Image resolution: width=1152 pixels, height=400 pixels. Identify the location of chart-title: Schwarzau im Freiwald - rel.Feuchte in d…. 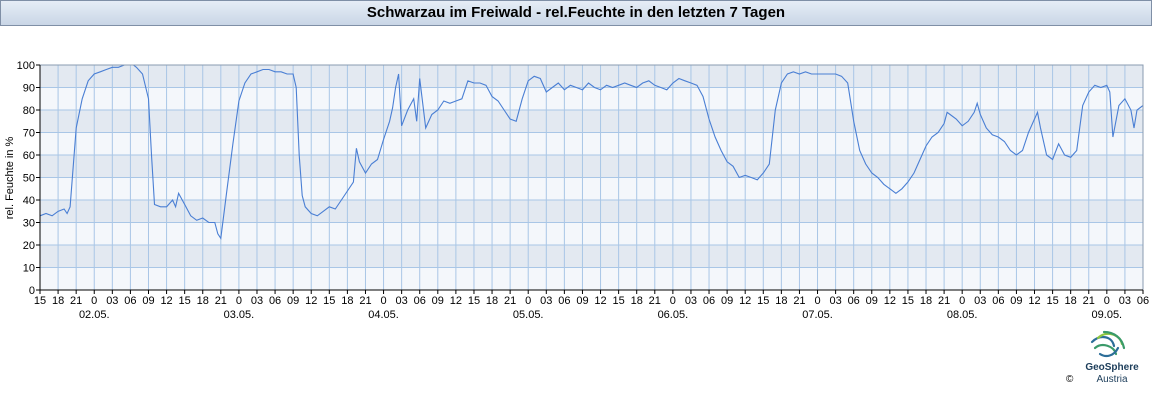
(576, 13).